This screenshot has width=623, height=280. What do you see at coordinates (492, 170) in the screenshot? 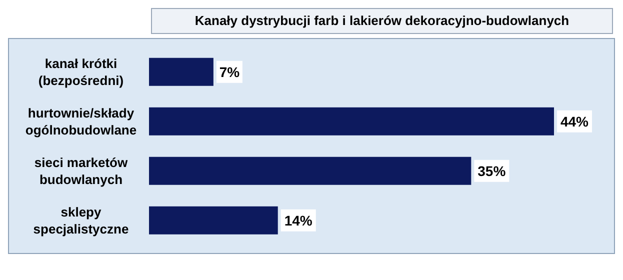
I see `data-label: 35%` at bounding box center [492, 170].